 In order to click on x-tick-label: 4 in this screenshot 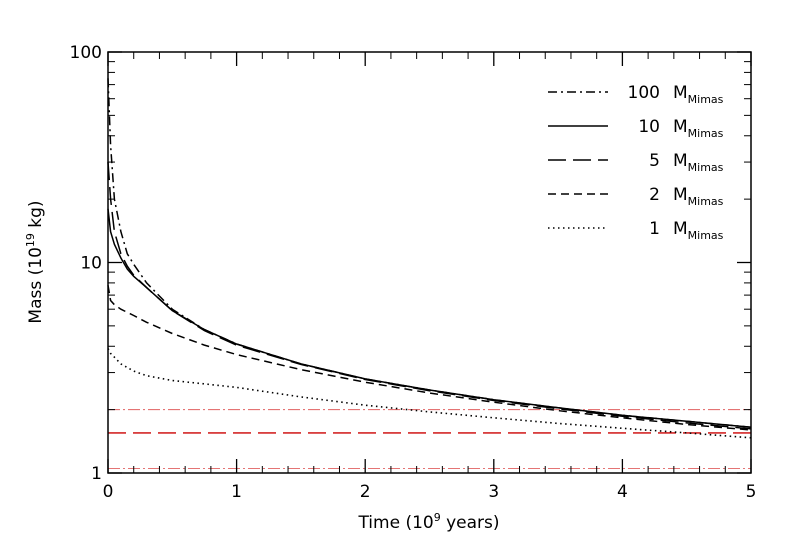, I will do `click(622, 492)`.